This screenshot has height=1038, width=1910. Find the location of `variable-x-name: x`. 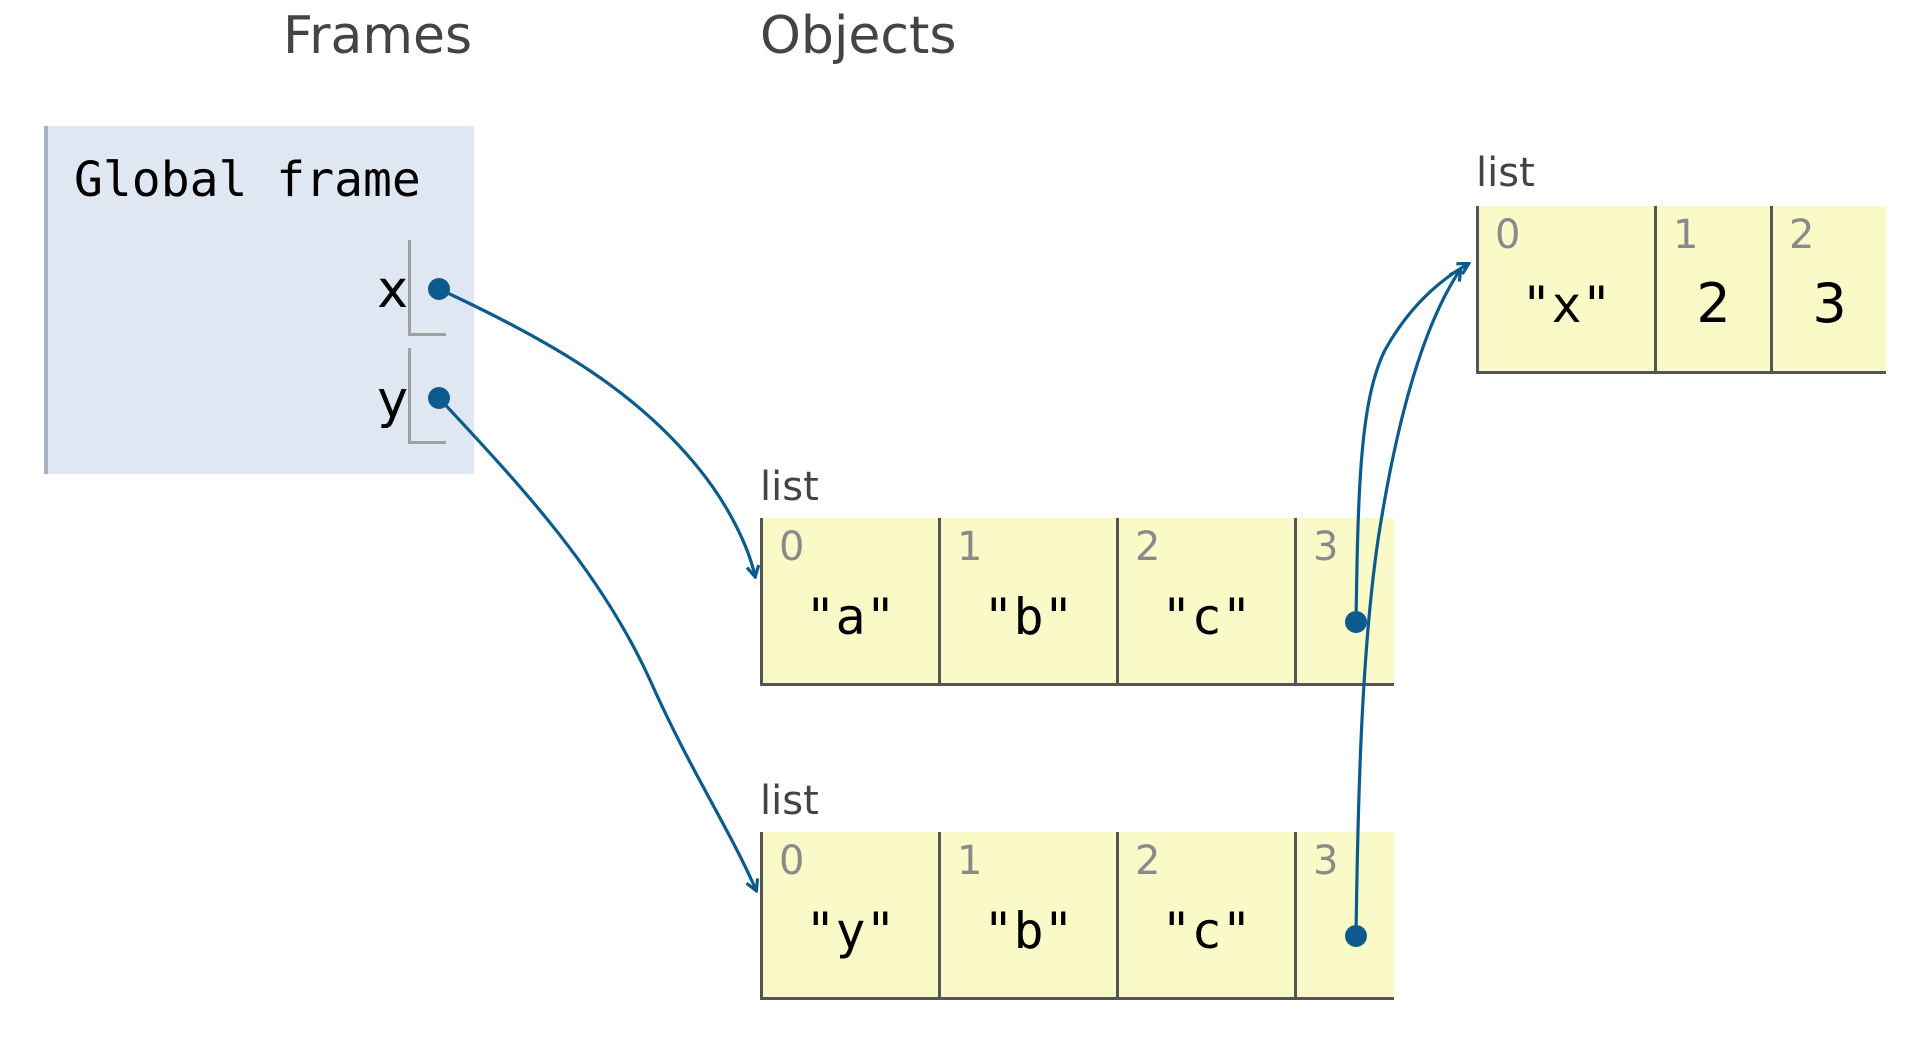

variable-x-name: x is located at coordinates (392, 290).